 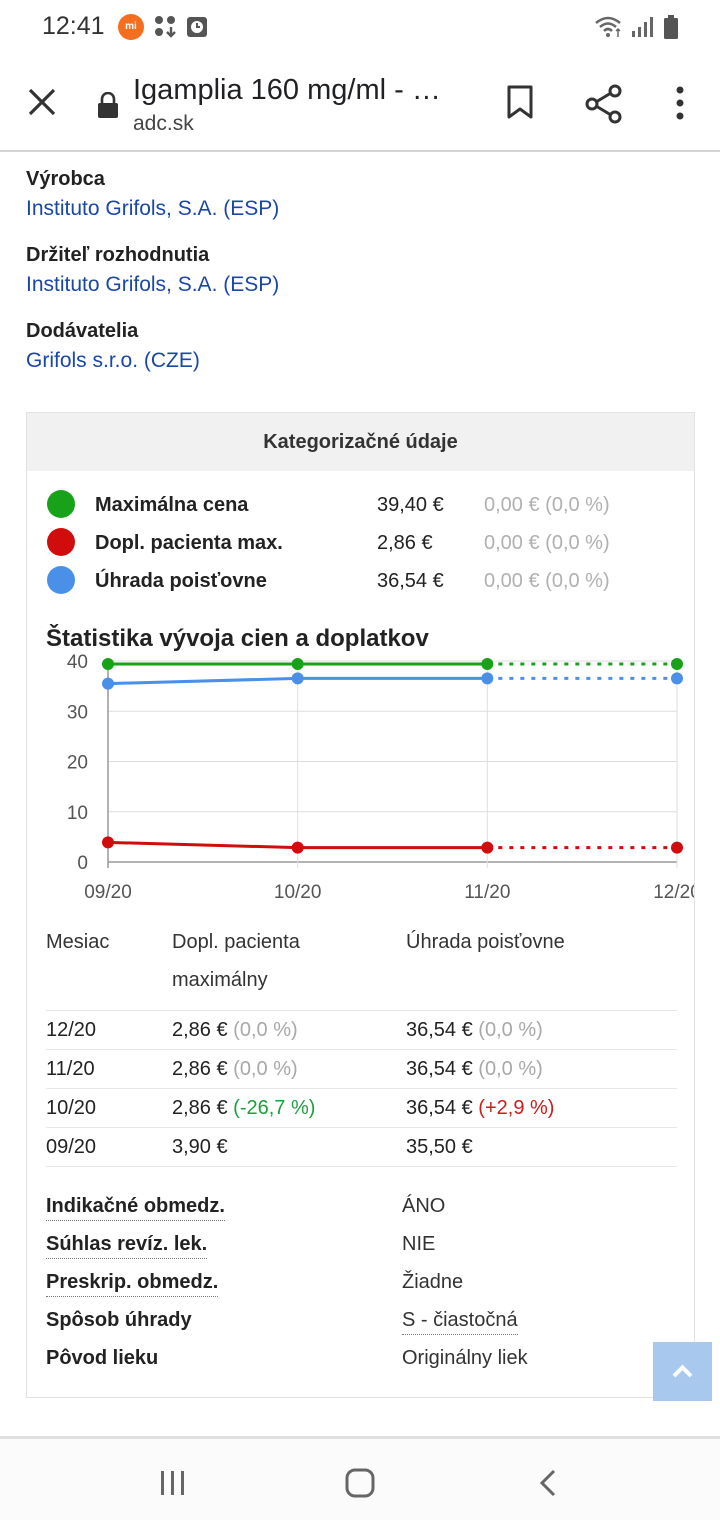 I want to click on price-chart: 0 10 20 30 40 09/20 10/20 11/20 12/20, so click(x=380, y=778).